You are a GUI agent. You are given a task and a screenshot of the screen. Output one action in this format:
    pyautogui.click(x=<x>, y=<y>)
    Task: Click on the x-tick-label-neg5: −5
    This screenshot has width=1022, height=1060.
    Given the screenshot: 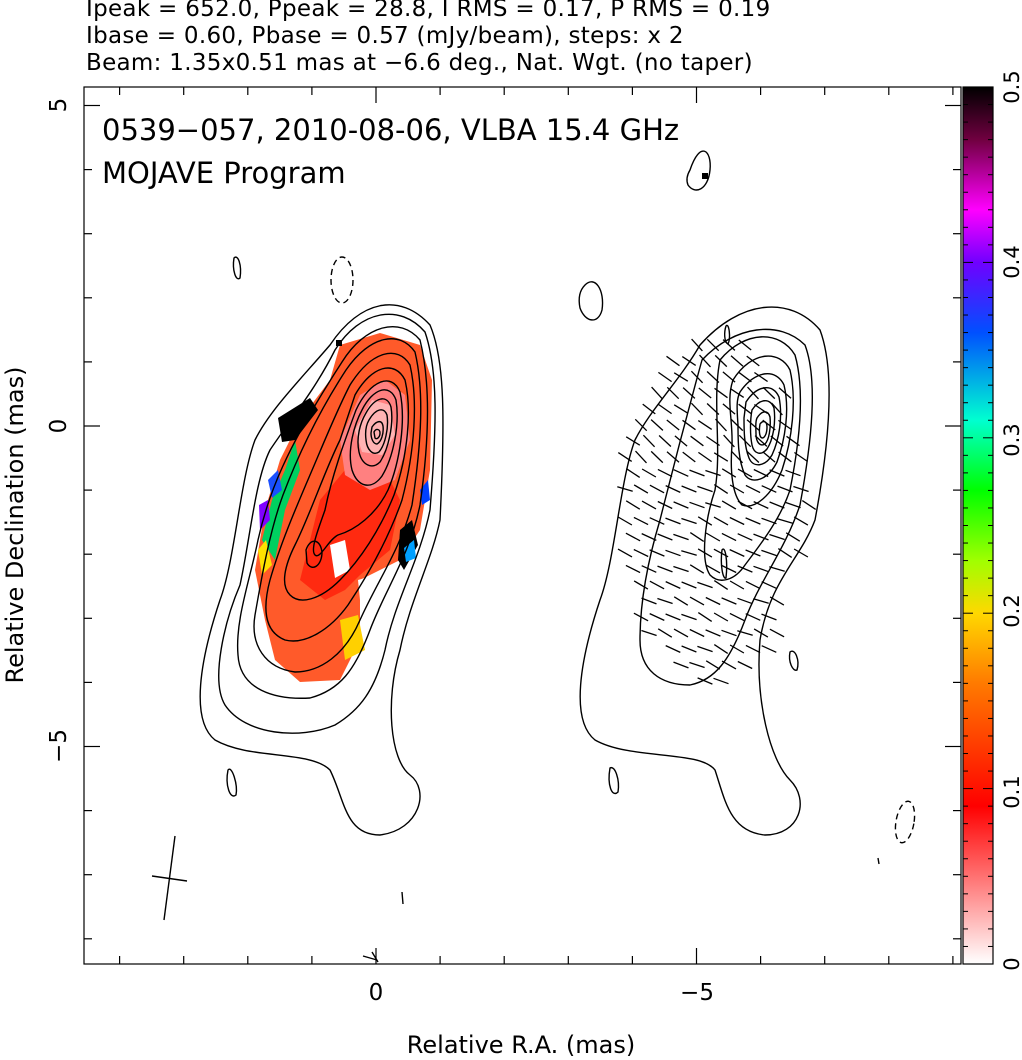 What is the action you would take?
    pyautogui.click(x=697, y=993)
    